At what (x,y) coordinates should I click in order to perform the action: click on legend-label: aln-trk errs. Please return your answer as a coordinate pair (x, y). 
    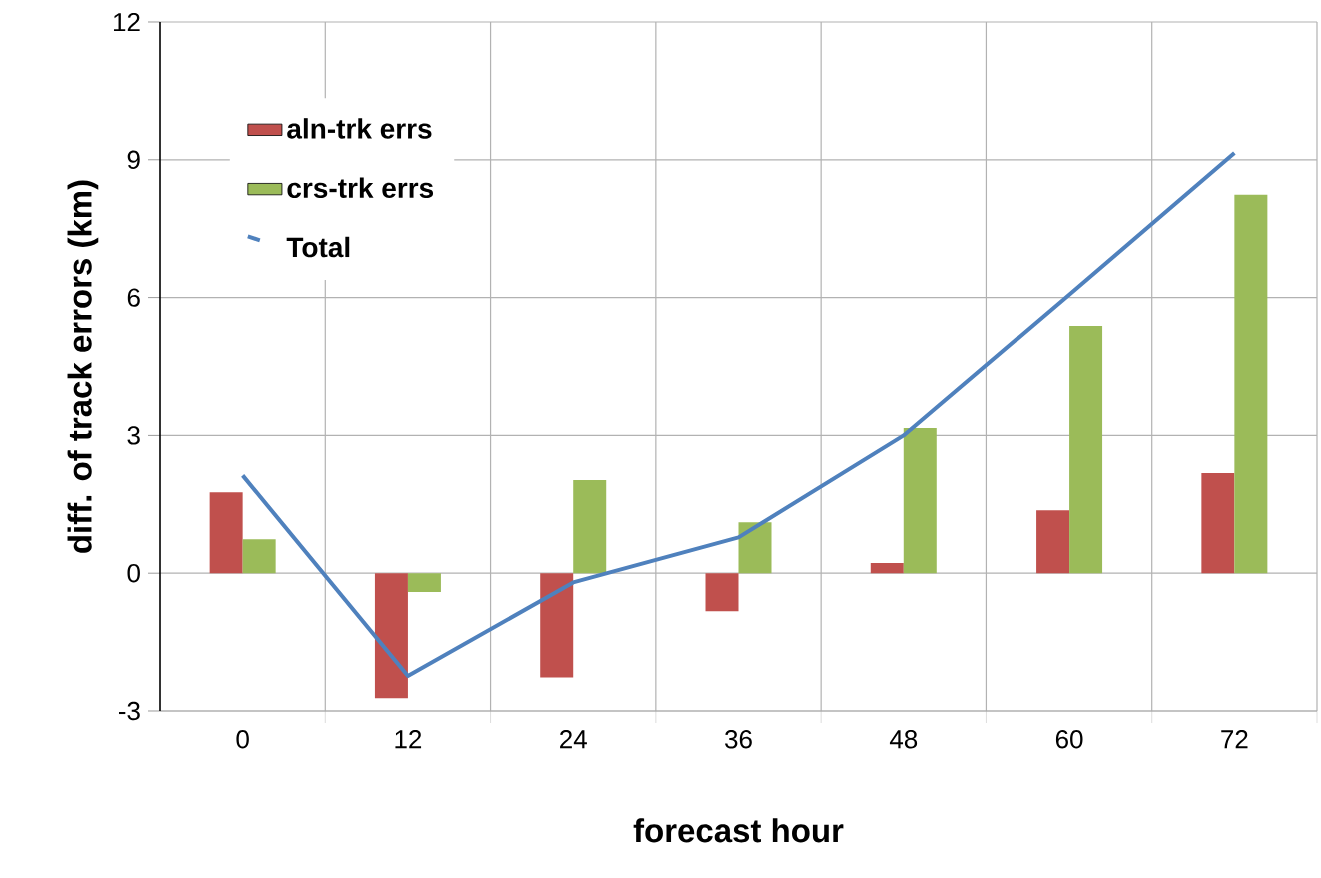
    Looking at the image, I should click on (359, 128).